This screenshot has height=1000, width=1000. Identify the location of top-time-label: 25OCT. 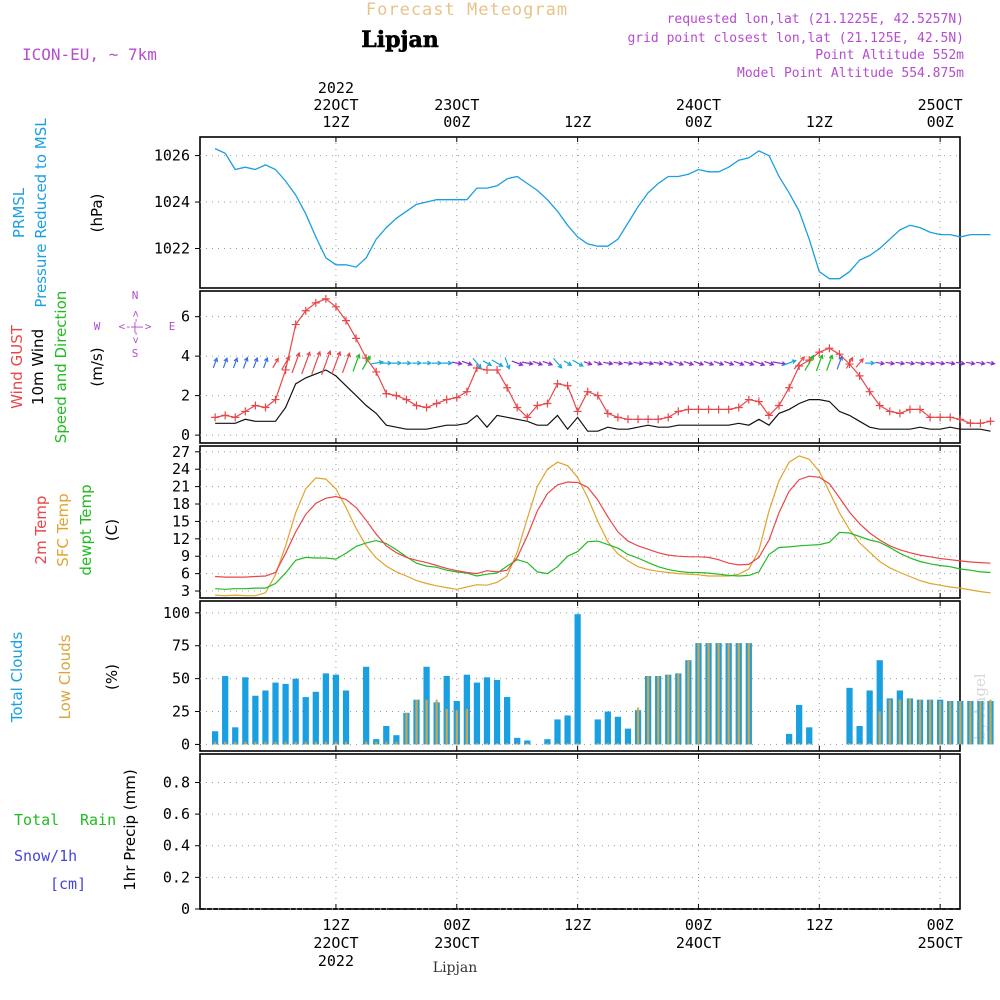
(940, 105).